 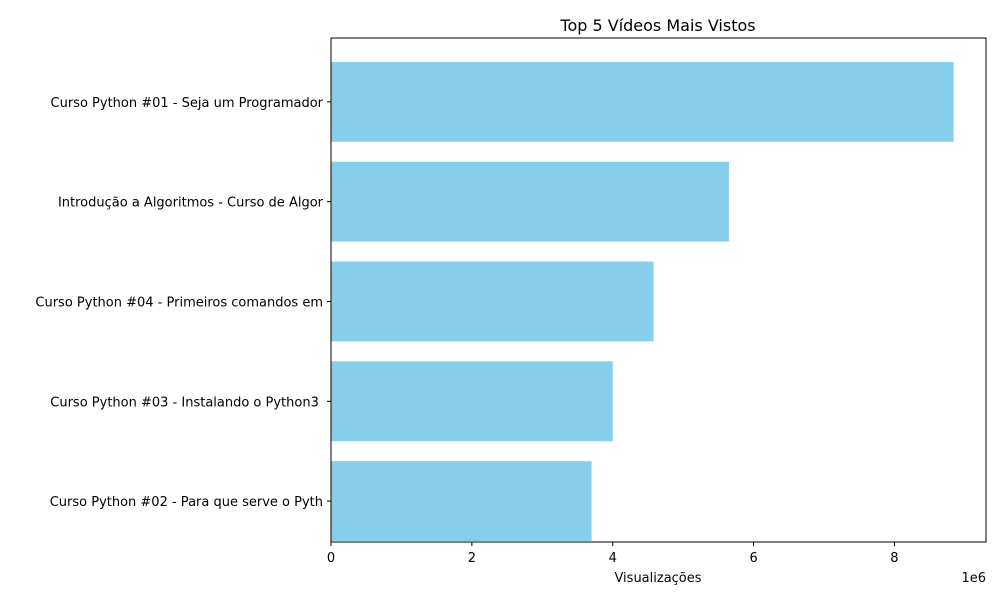 I want to click on y-tick-label: Curso Python #03 - Instalando o Python3, so click(x=186, y=402).